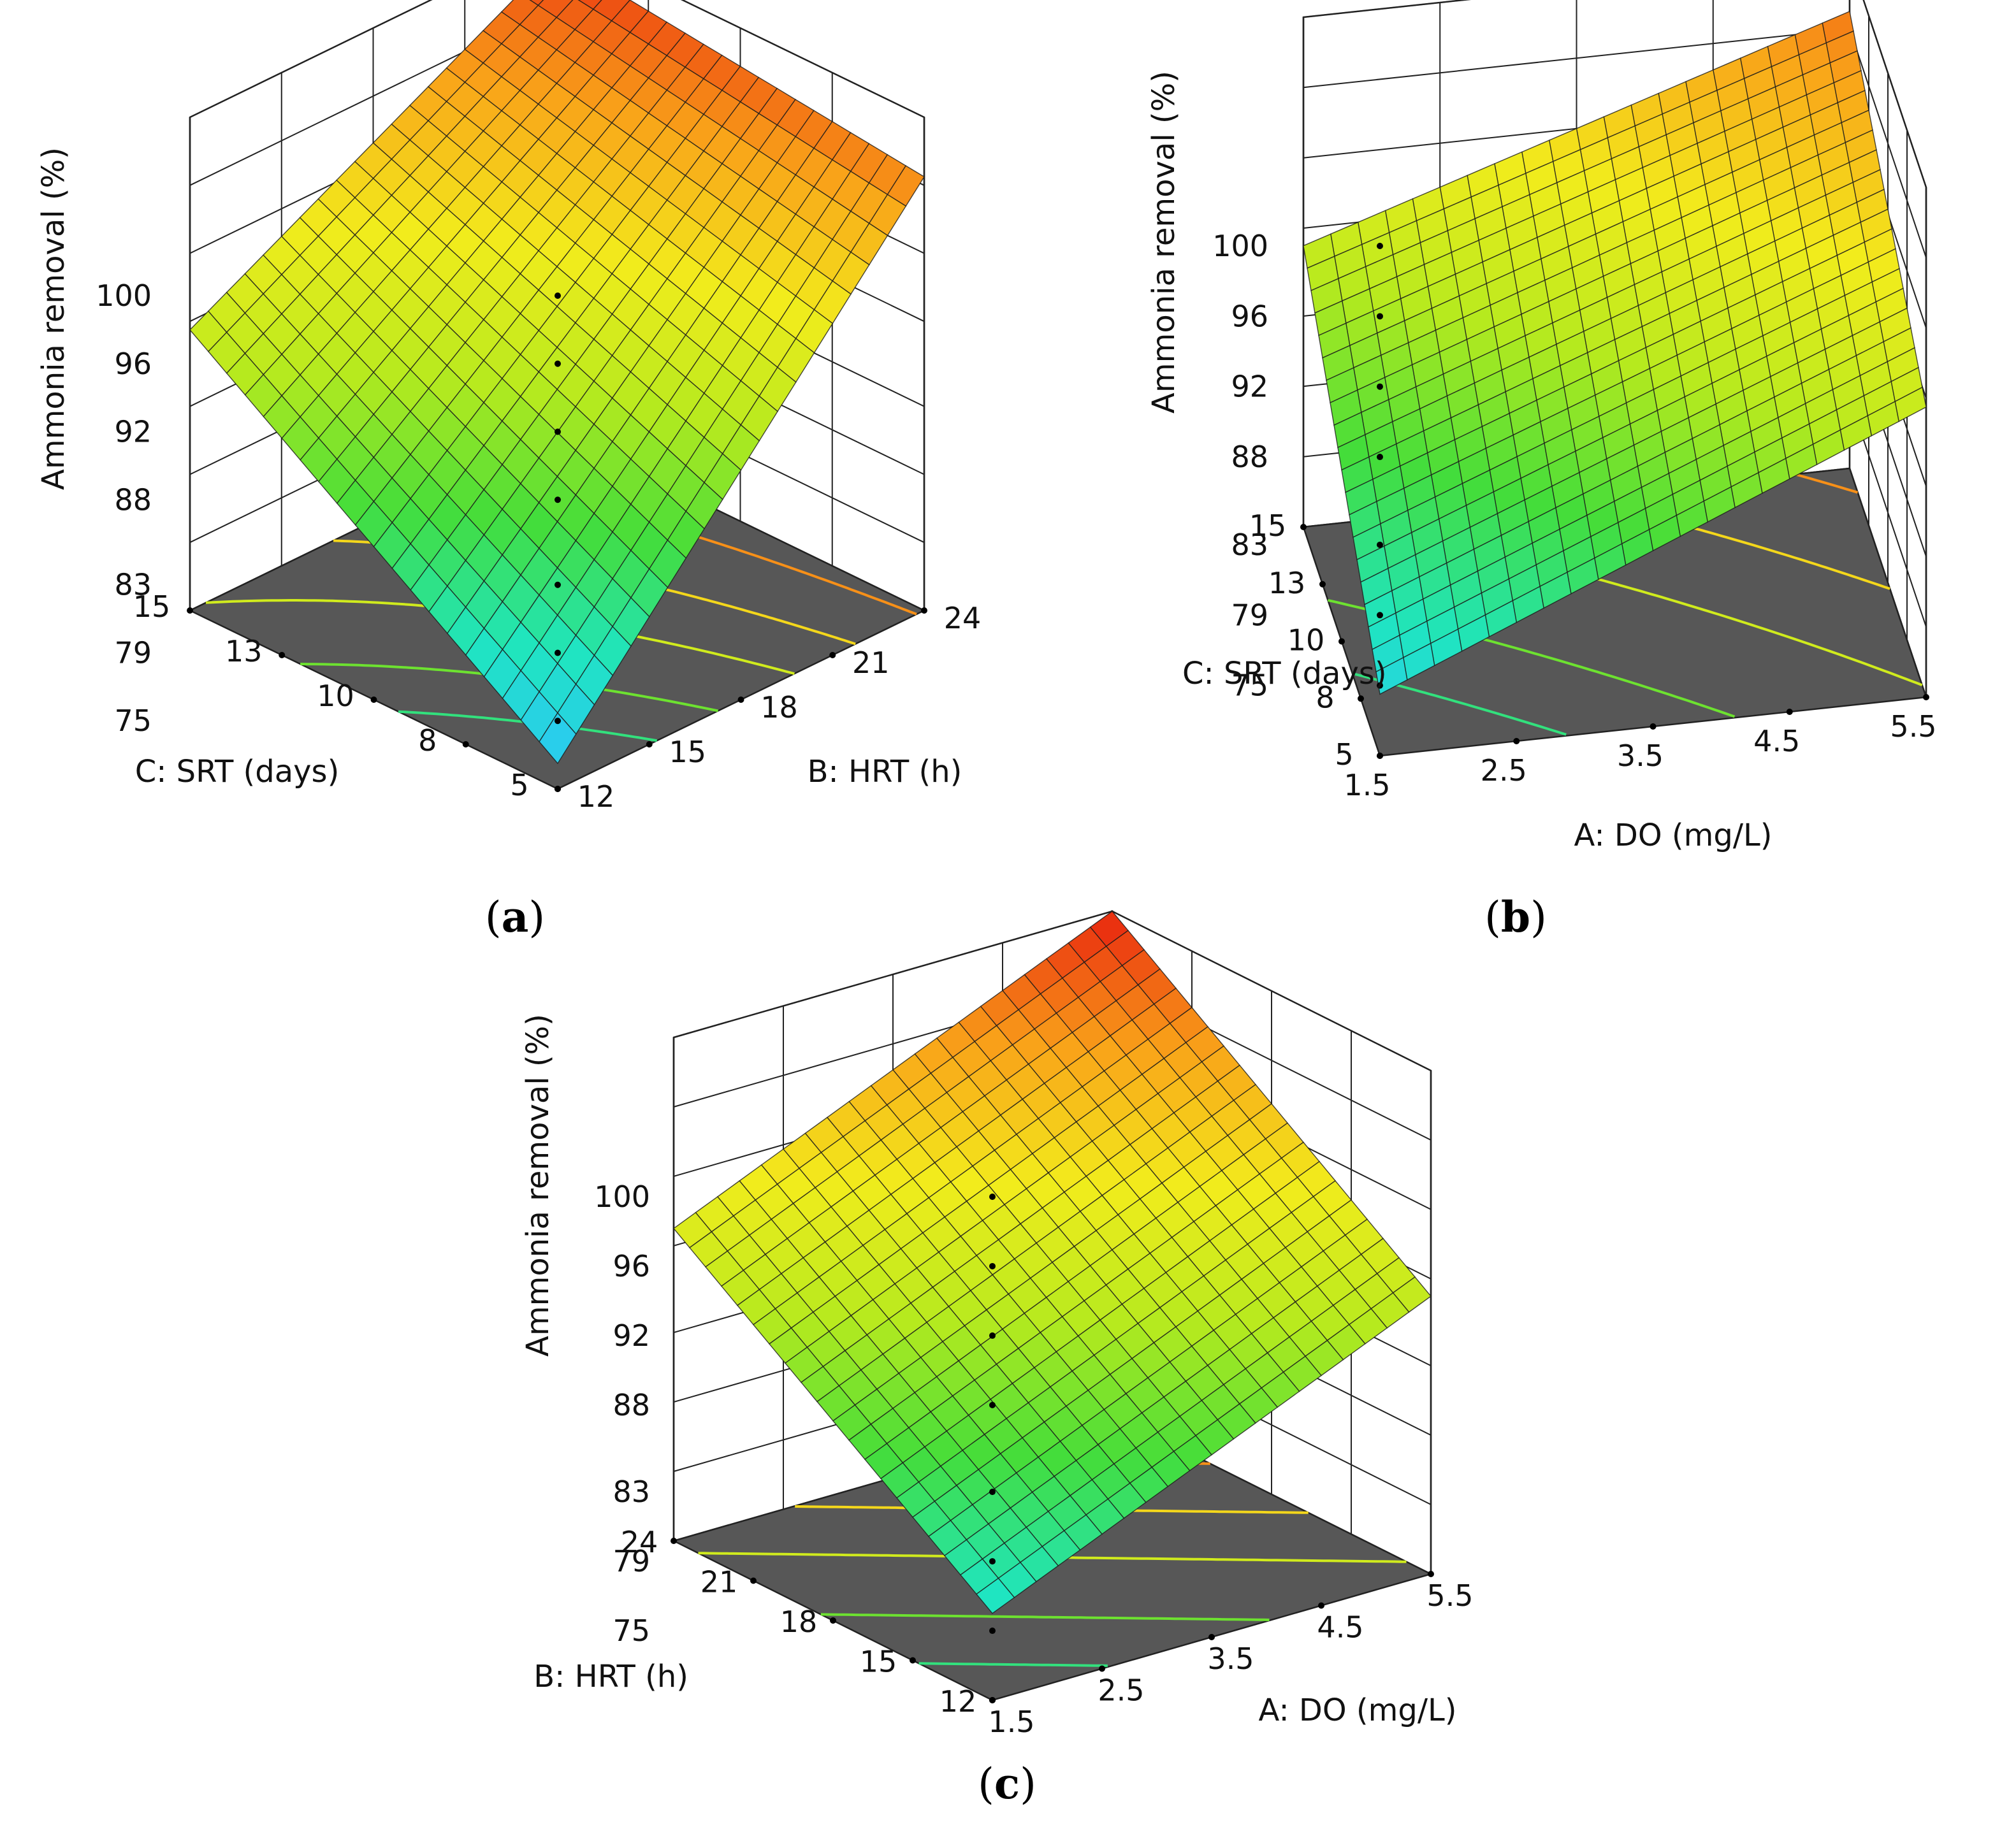 This screenshot has height=1834, width=2016. What do you see at coordinates (1249, 387) in the screenshot?
I see `panel-b-z-tick-label: 92` at bounding box center [1249, 387].